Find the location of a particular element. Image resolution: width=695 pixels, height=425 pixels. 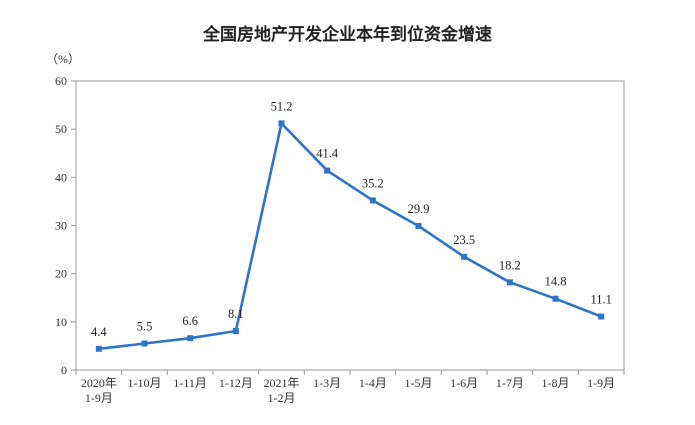

x-tick-label: 2020年 is located at coordinates (99, 383).